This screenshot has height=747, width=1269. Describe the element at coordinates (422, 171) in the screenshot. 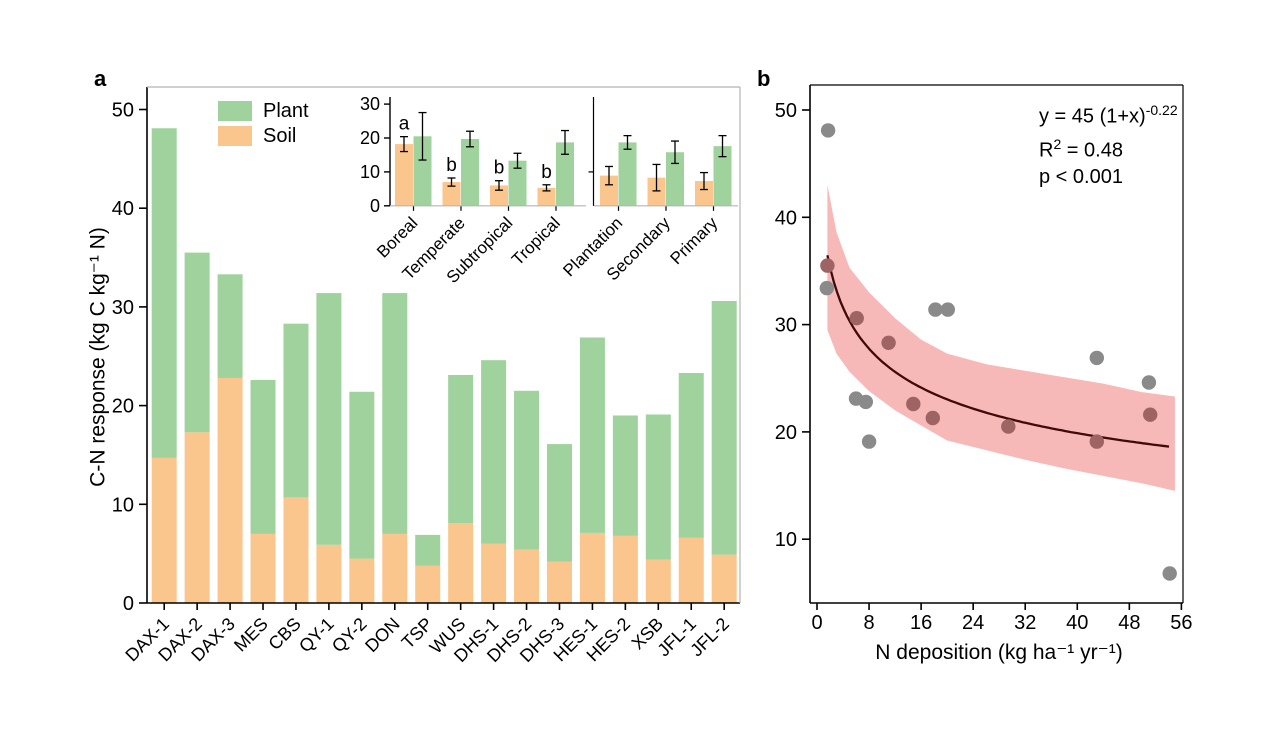

I see `inset-bar-plant-Boreal` at that location.